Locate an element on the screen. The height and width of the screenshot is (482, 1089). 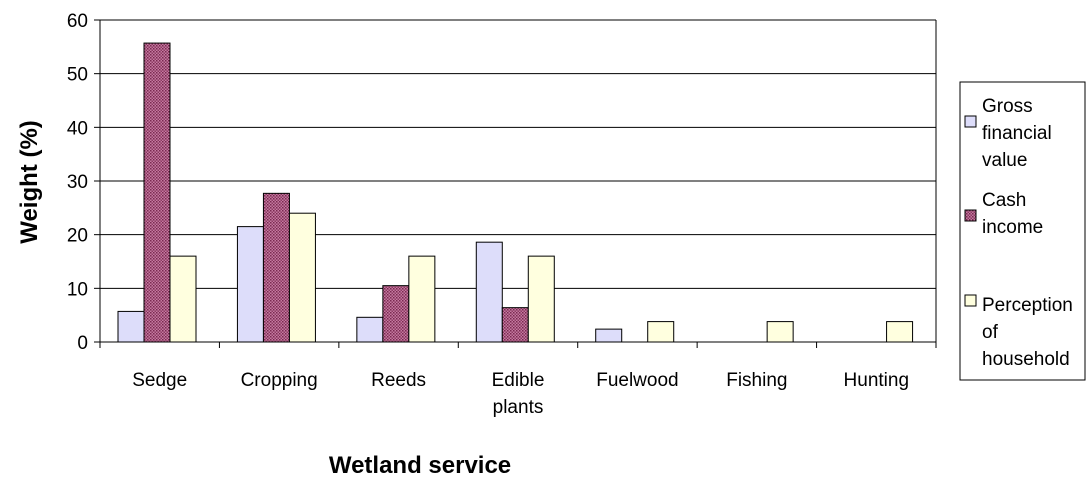
x-tick-label: Fishing is located at coordinates (756, 380).